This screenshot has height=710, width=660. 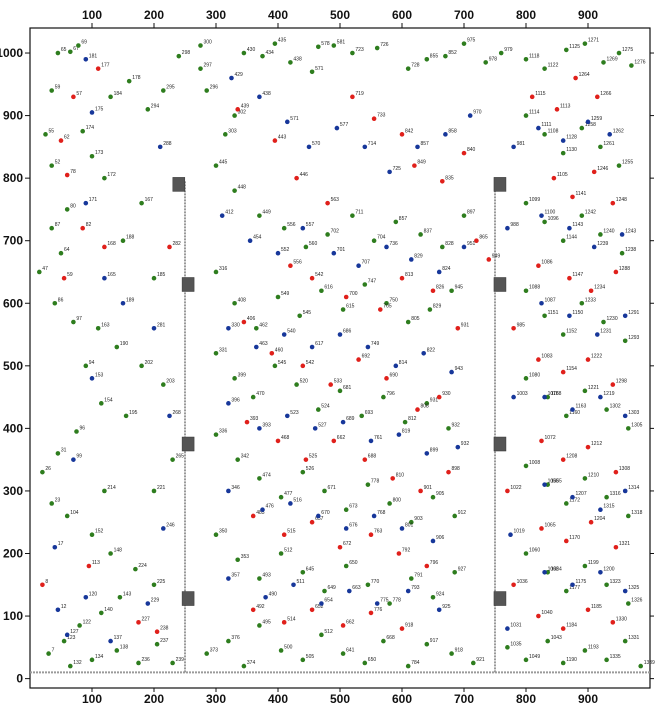 What do you see at coordinates (608, 144) in the screenshot?
I see `point-label: 1261` at bounding box center [608, 144].